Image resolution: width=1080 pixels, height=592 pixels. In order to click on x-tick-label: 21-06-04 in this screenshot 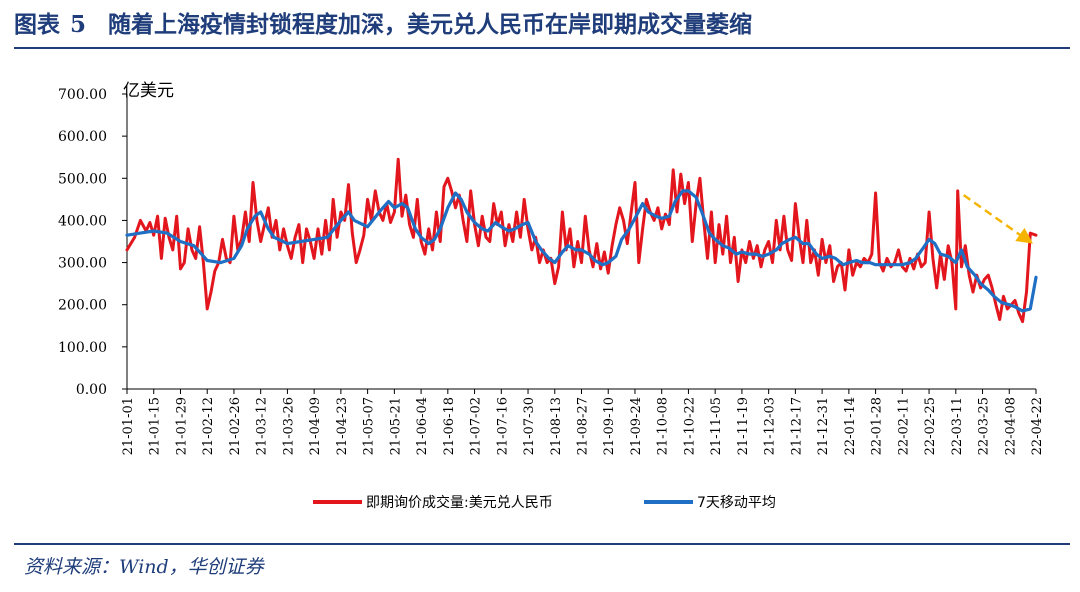, I will do `click(422, 426)`.